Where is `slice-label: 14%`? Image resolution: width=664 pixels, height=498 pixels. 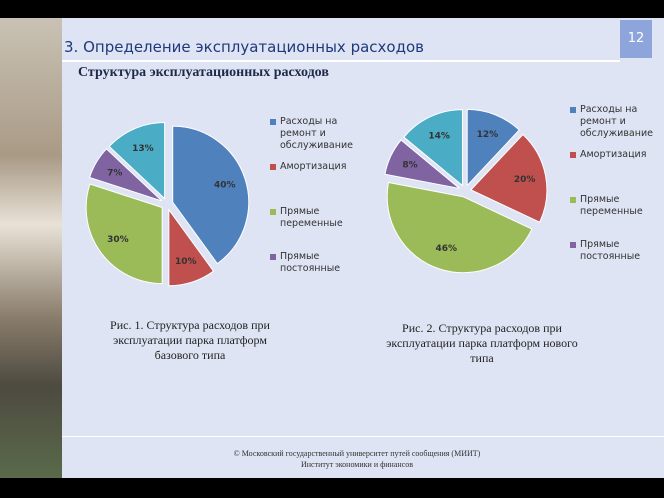
slice-label: 14% is located at coordinates (439, 137).